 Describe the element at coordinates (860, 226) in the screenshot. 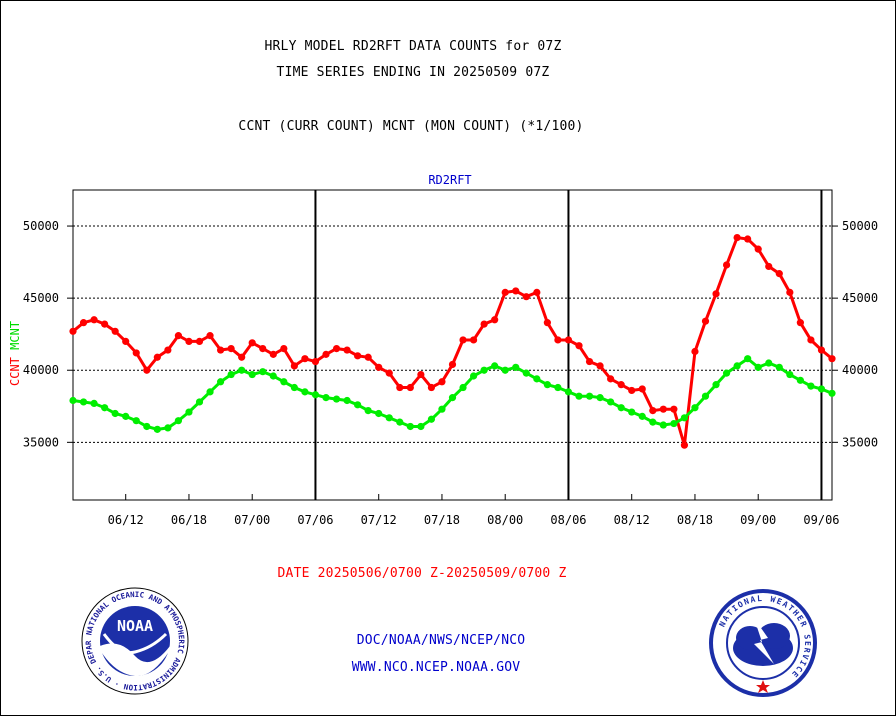

I see `y-tick-label-right: 50000` at that location.